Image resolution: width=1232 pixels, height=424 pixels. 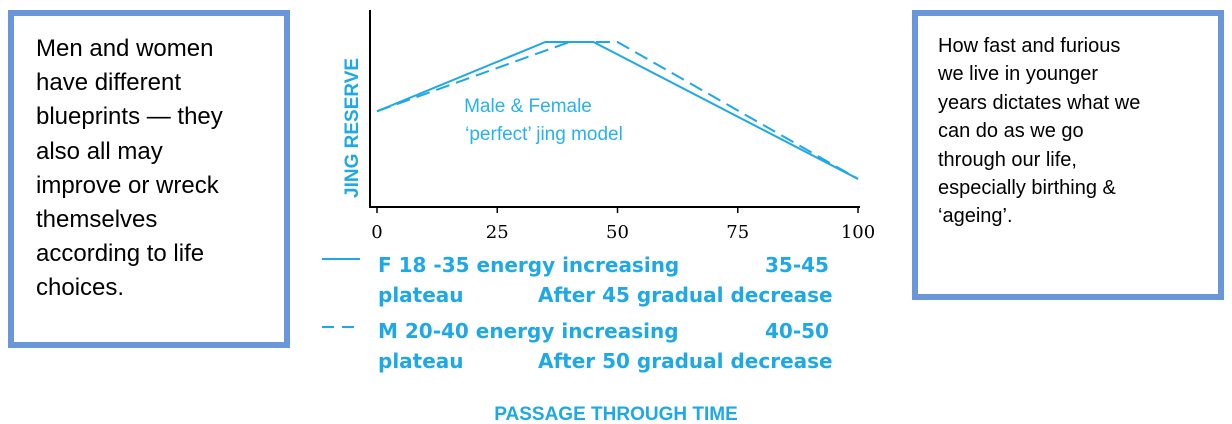 I want to click on x-tick-label: 100, so click(x=858, y=232).